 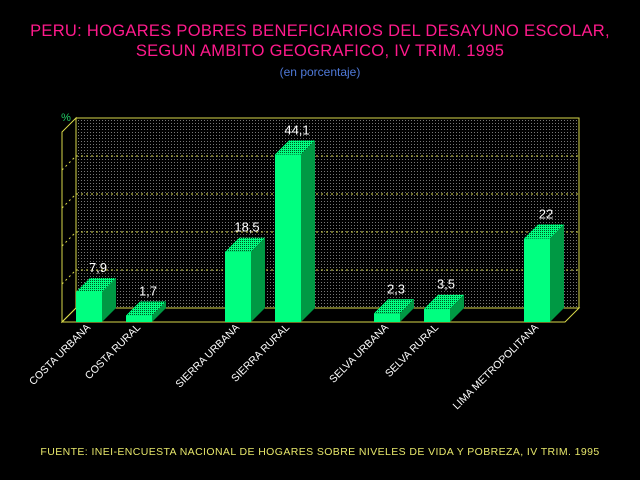 I want to click on x-tick-label: LIMA METROPOLITANA, so click(x=496, y=367).